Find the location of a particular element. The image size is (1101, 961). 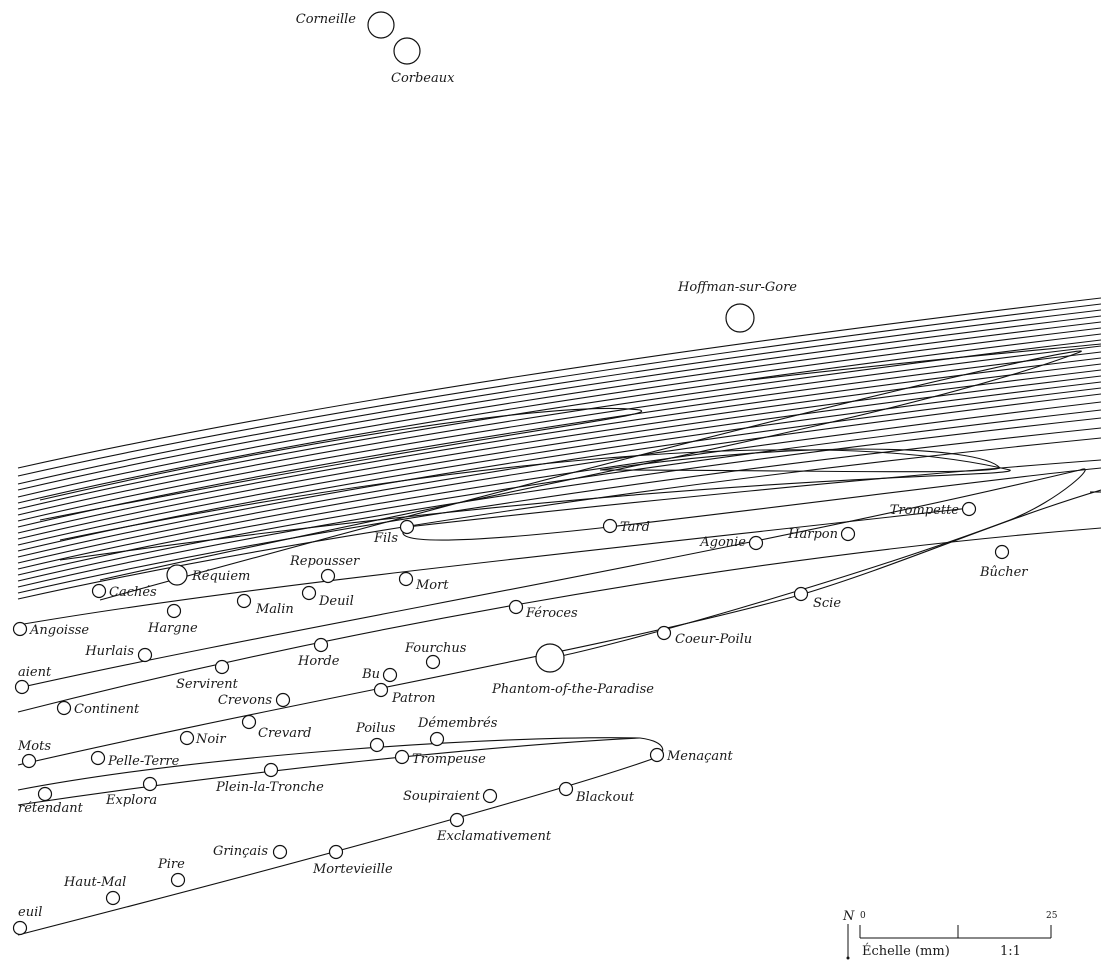

stop-label: Deuil is located at coordinates (336, 601).